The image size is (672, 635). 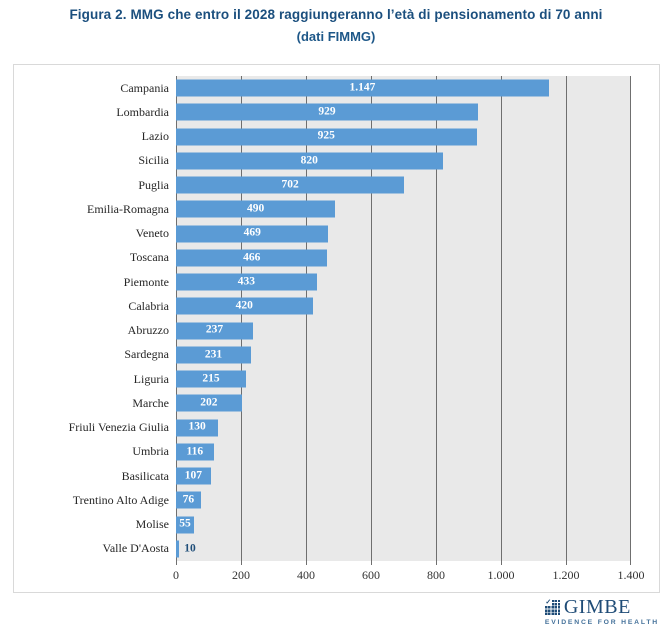 I want to click on bar: 116, so click(x=195, y=452).